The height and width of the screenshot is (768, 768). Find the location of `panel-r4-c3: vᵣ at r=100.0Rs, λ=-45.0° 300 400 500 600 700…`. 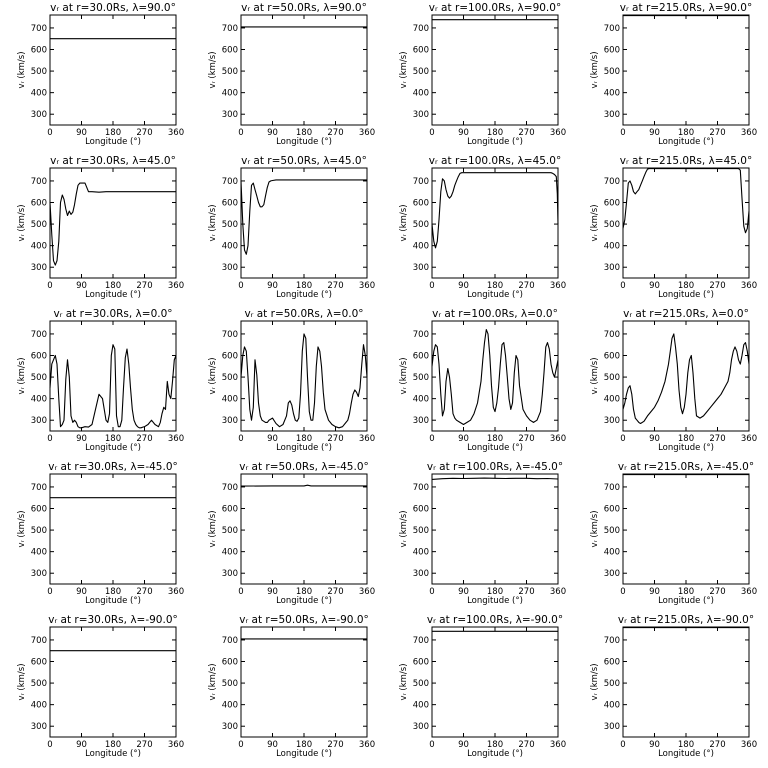

panel-r4-c3: vᵣ at r=100.0Rs, λ=-45.0° 300 400 500 600 700… is located at coordinates (482, 533).